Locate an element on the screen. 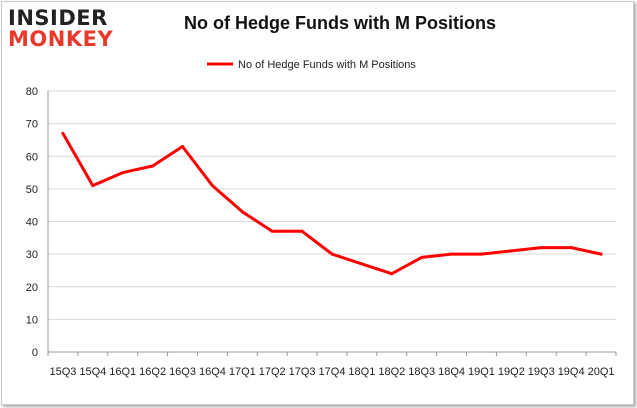 This screenshot has height=408, width=637. x-tick-label: 17Q1 is located at coordinates (242, 372).